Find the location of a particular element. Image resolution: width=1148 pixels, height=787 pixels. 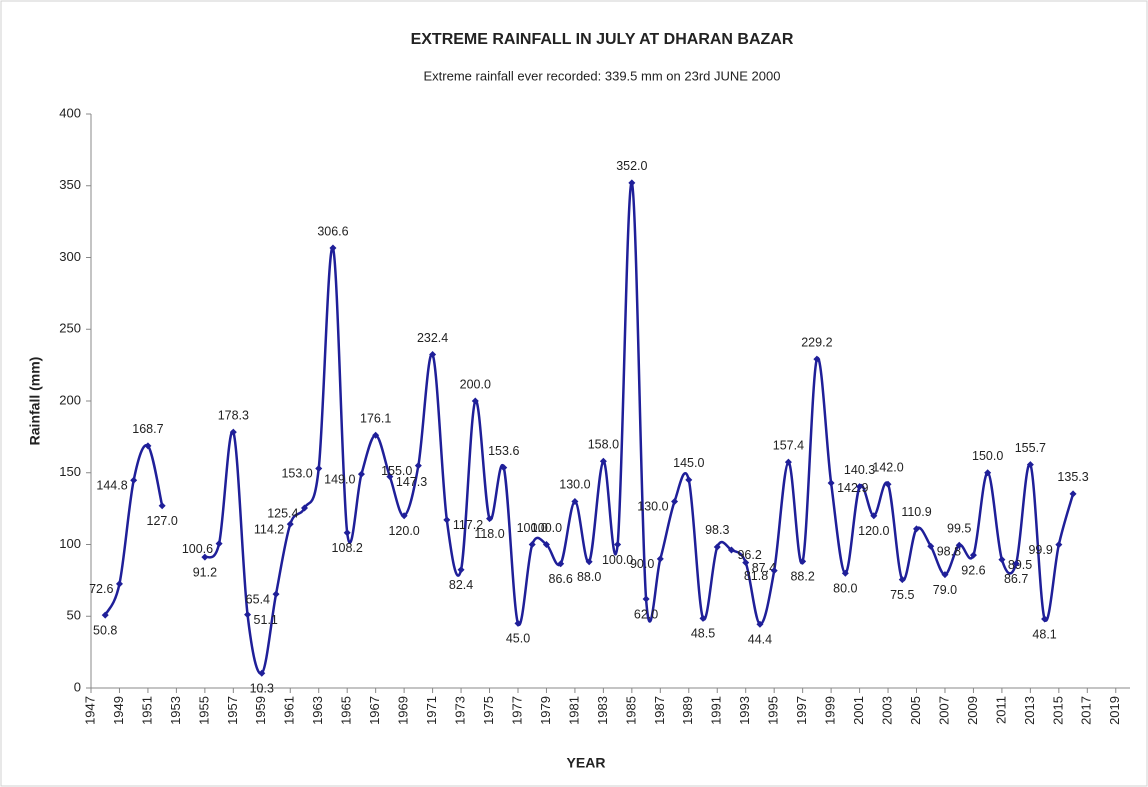

data-label: 82.4 is located at coordinates (461, 585).